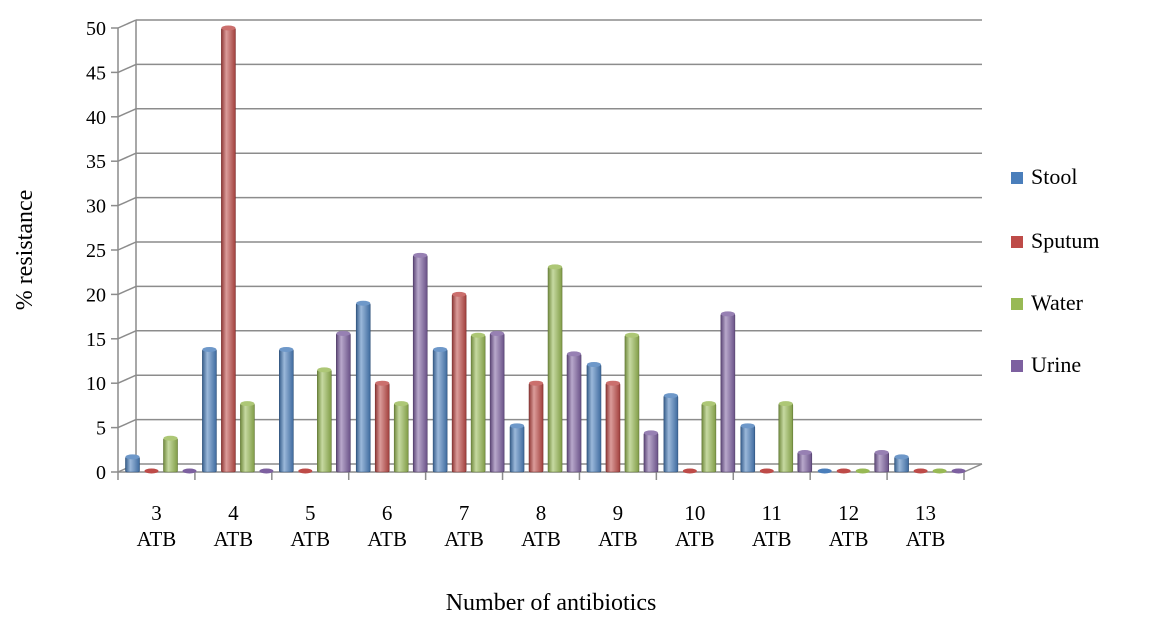 The width and height of the screenshot is (1159, 621). I want to click on y-tick-label: 5, so click(101, 429).